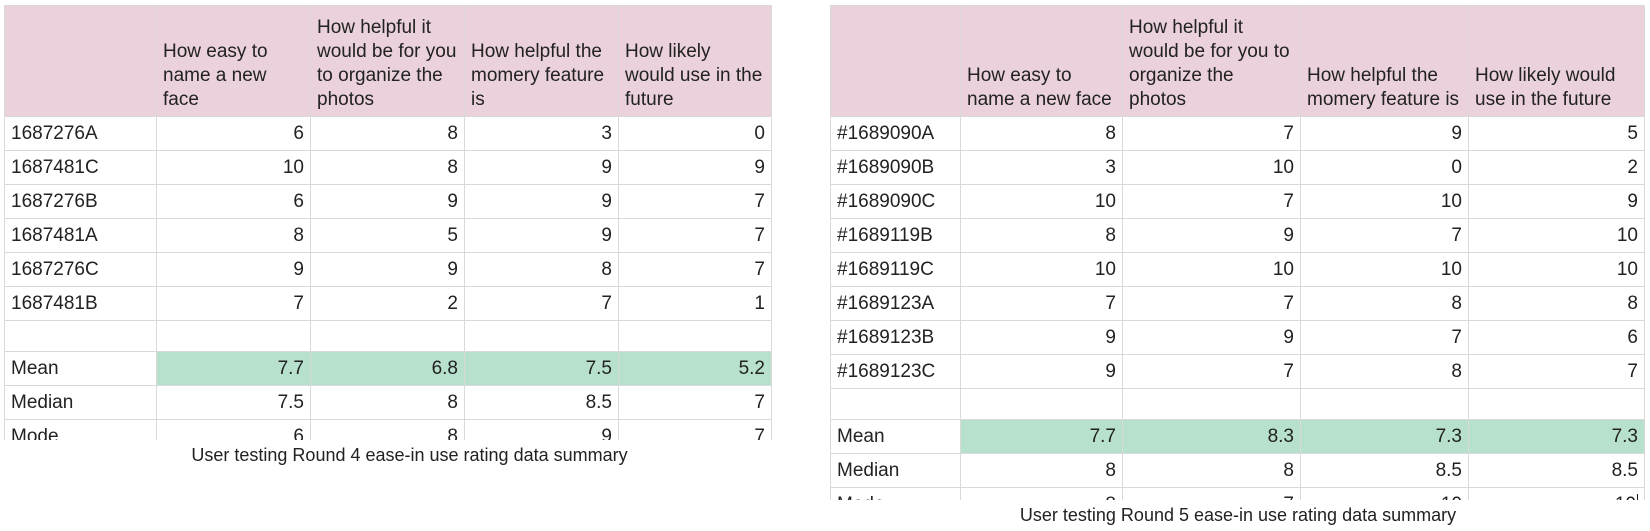  Describe the element at coordinates (895, 303) in the screenshot. I see `participant-id-cell: #1689123A` at that location.